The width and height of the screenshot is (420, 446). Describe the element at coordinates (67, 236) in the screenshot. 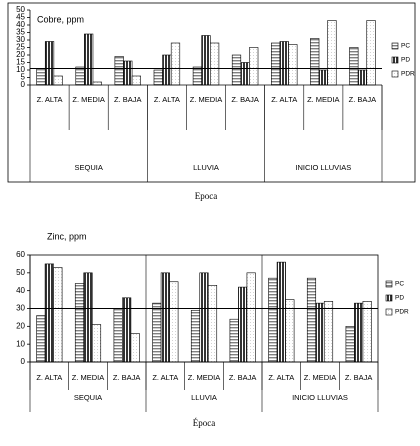

I see `chart-title: Zinc, ppm` at that location.